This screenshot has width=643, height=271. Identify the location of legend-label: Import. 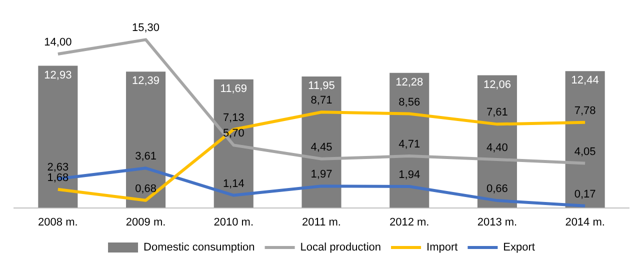
(442, 248).